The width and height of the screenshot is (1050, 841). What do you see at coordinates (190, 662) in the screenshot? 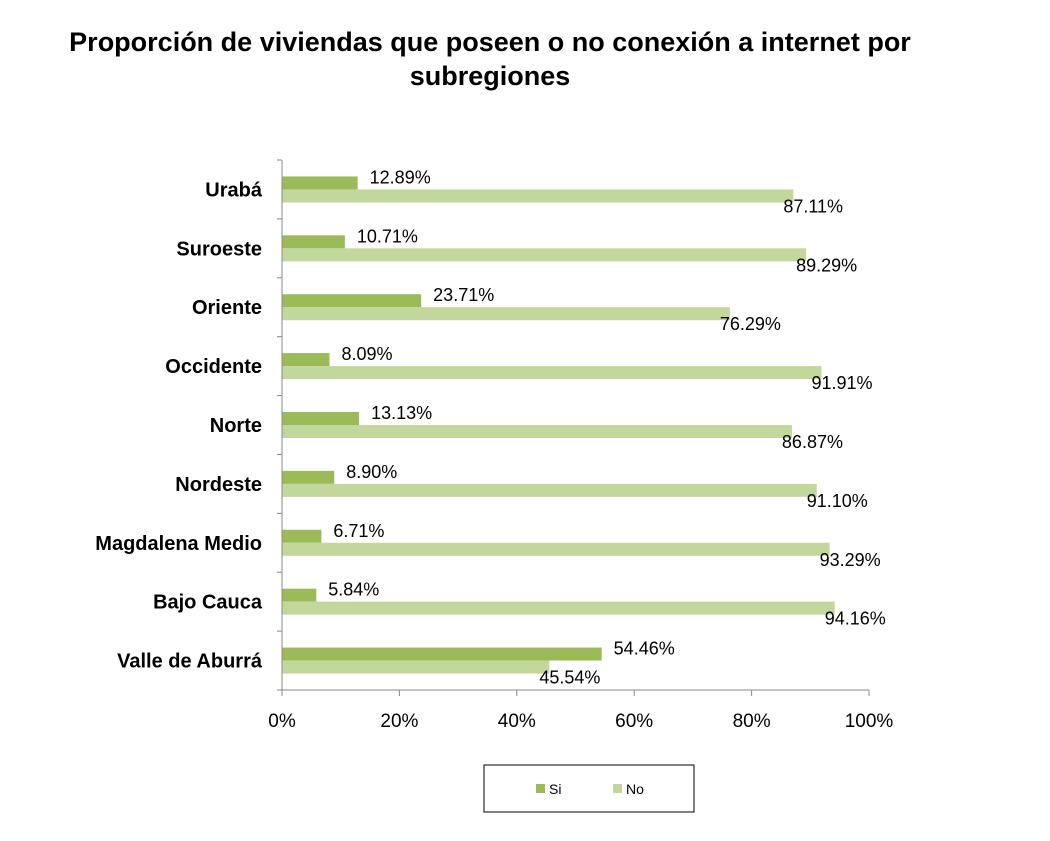
I see `category-label-9: Valle de Aburrá` at bounding box center [190, 662].